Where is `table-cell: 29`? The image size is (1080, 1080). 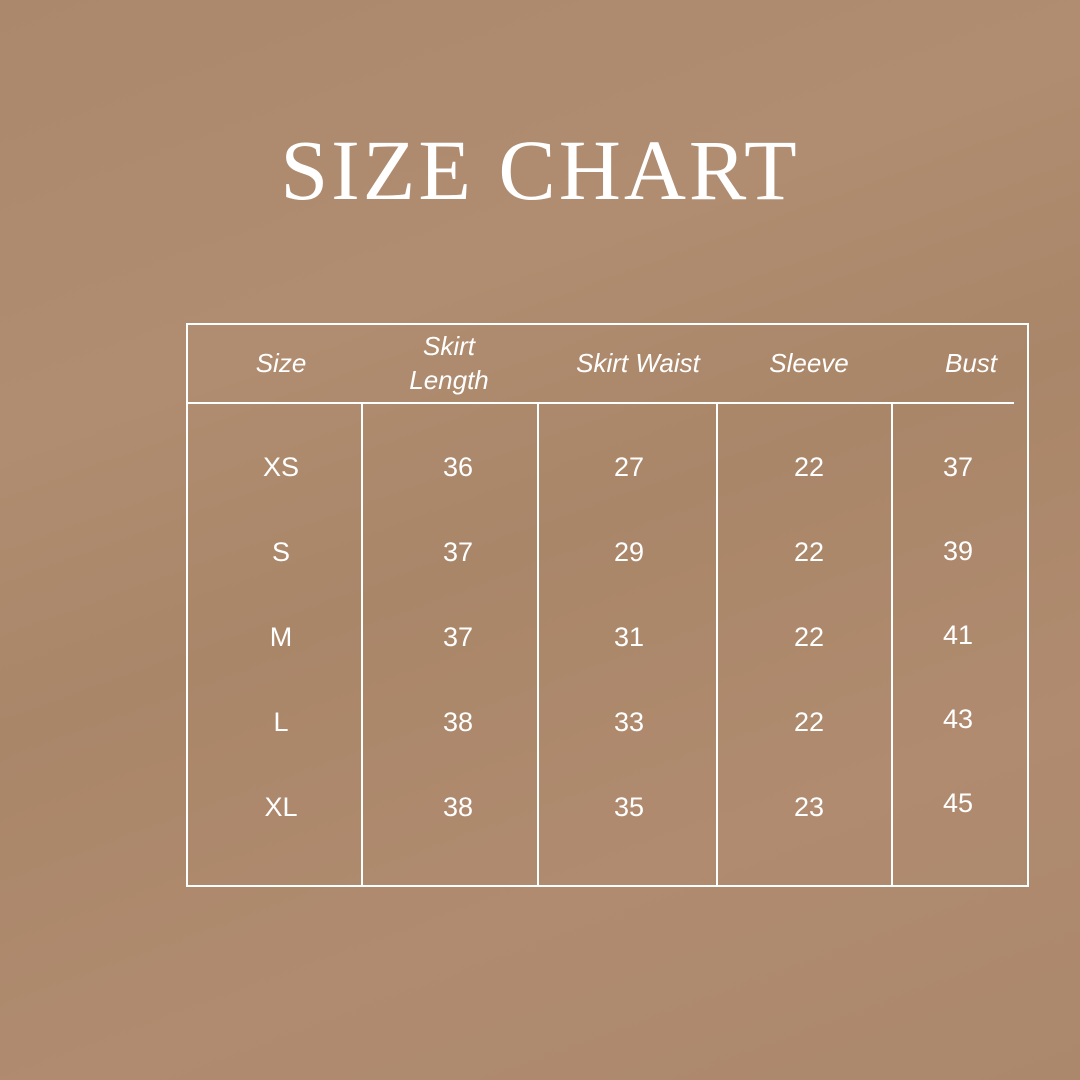
table-cell: 29 is located at coordinates (629, 552).